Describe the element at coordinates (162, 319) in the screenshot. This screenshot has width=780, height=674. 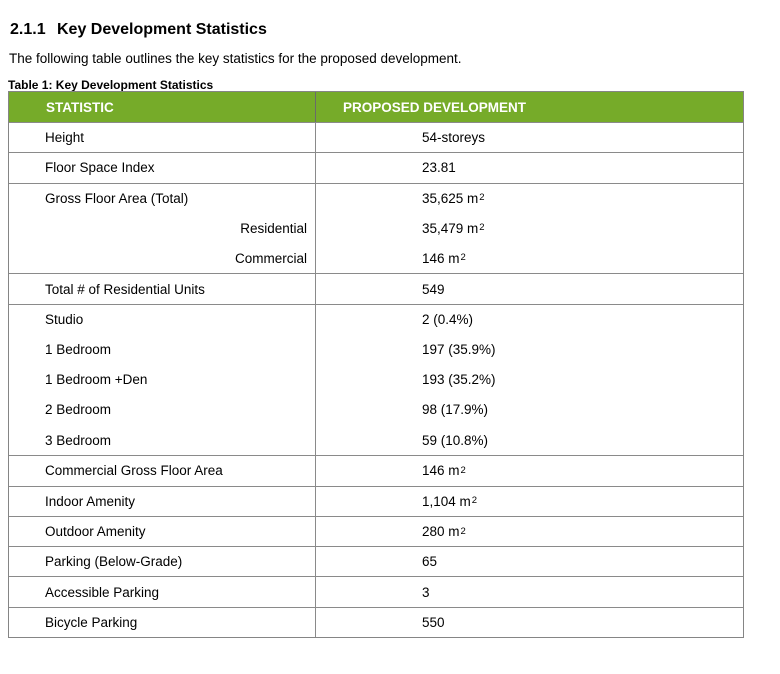
I see `statistic-cell: Studio` at that location.